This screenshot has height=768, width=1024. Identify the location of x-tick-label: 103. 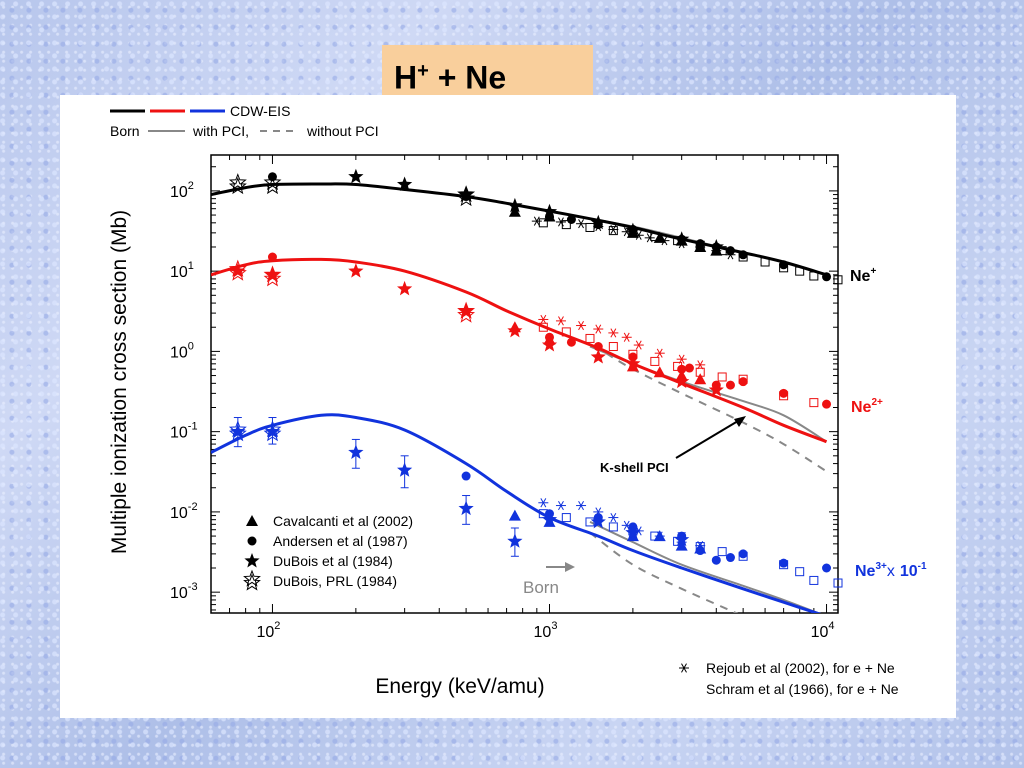
(546, 630).